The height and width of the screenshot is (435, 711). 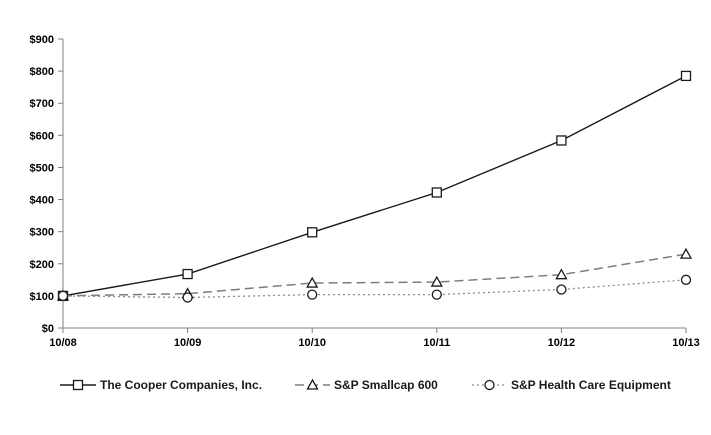 What do you see at coordinates (42, 233) in the screenshot?
I see `y-tick-label: $300` at bounding box center [42, 233].